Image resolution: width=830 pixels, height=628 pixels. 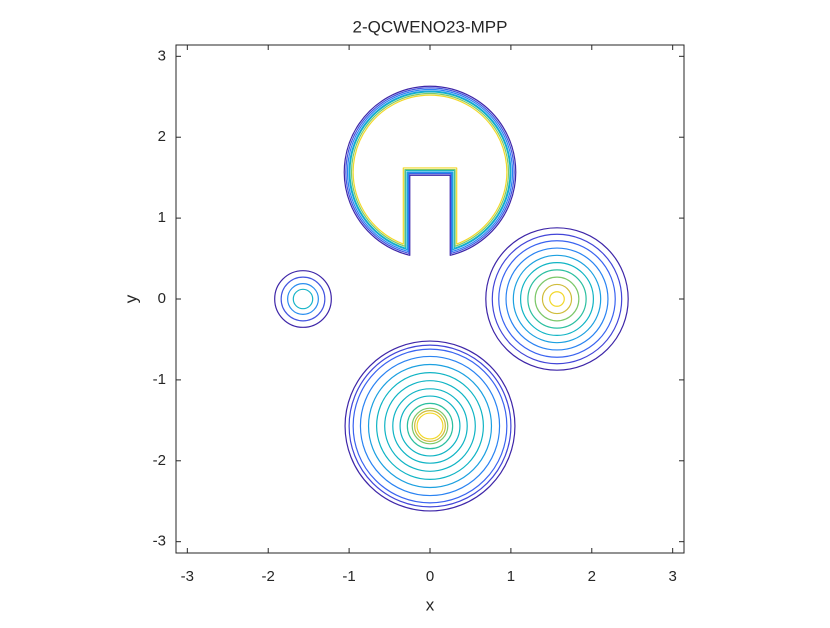 I want to click on y-tick-label: 1, so click(x=162, y=217).